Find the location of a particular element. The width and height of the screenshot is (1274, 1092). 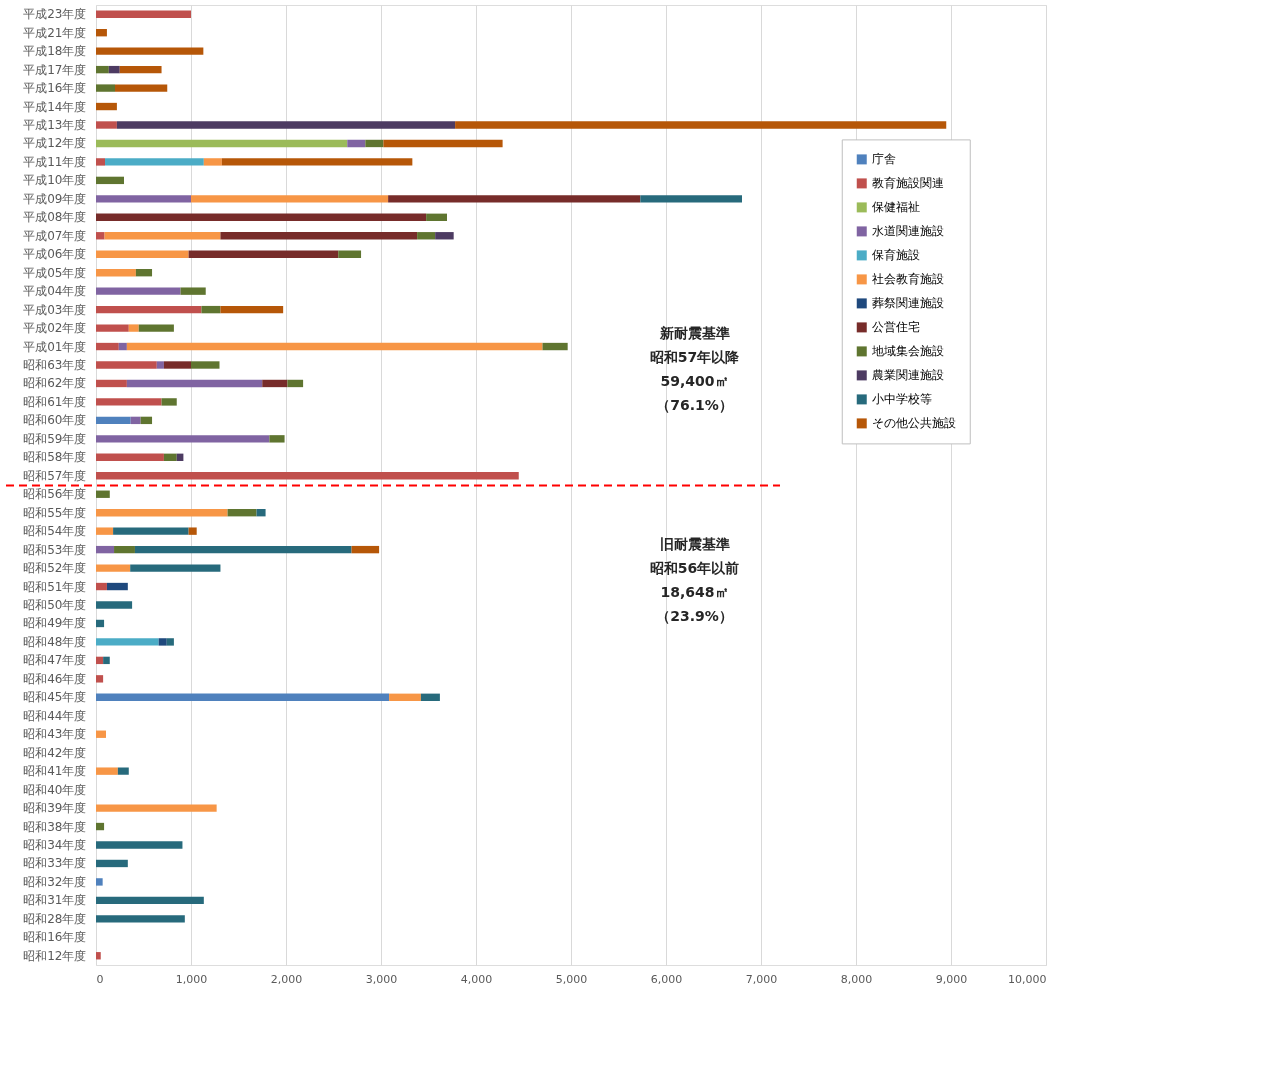

y-tick-label: 昭和46年度 is located at coordinates (55, 678).